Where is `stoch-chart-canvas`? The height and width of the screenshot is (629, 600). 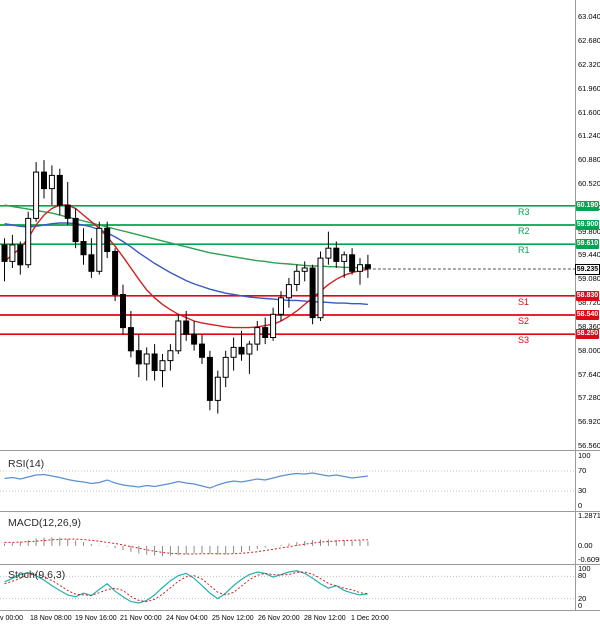 stoch-chart-canvas is located at coordinates (300, 587).